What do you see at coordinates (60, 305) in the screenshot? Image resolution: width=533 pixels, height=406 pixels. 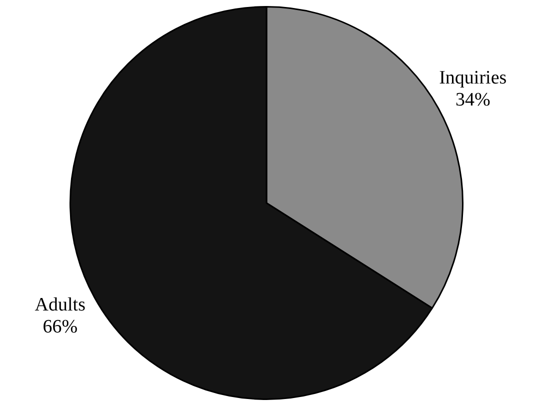 I see `slice-label: Adults` at bounding box center [60, 305].